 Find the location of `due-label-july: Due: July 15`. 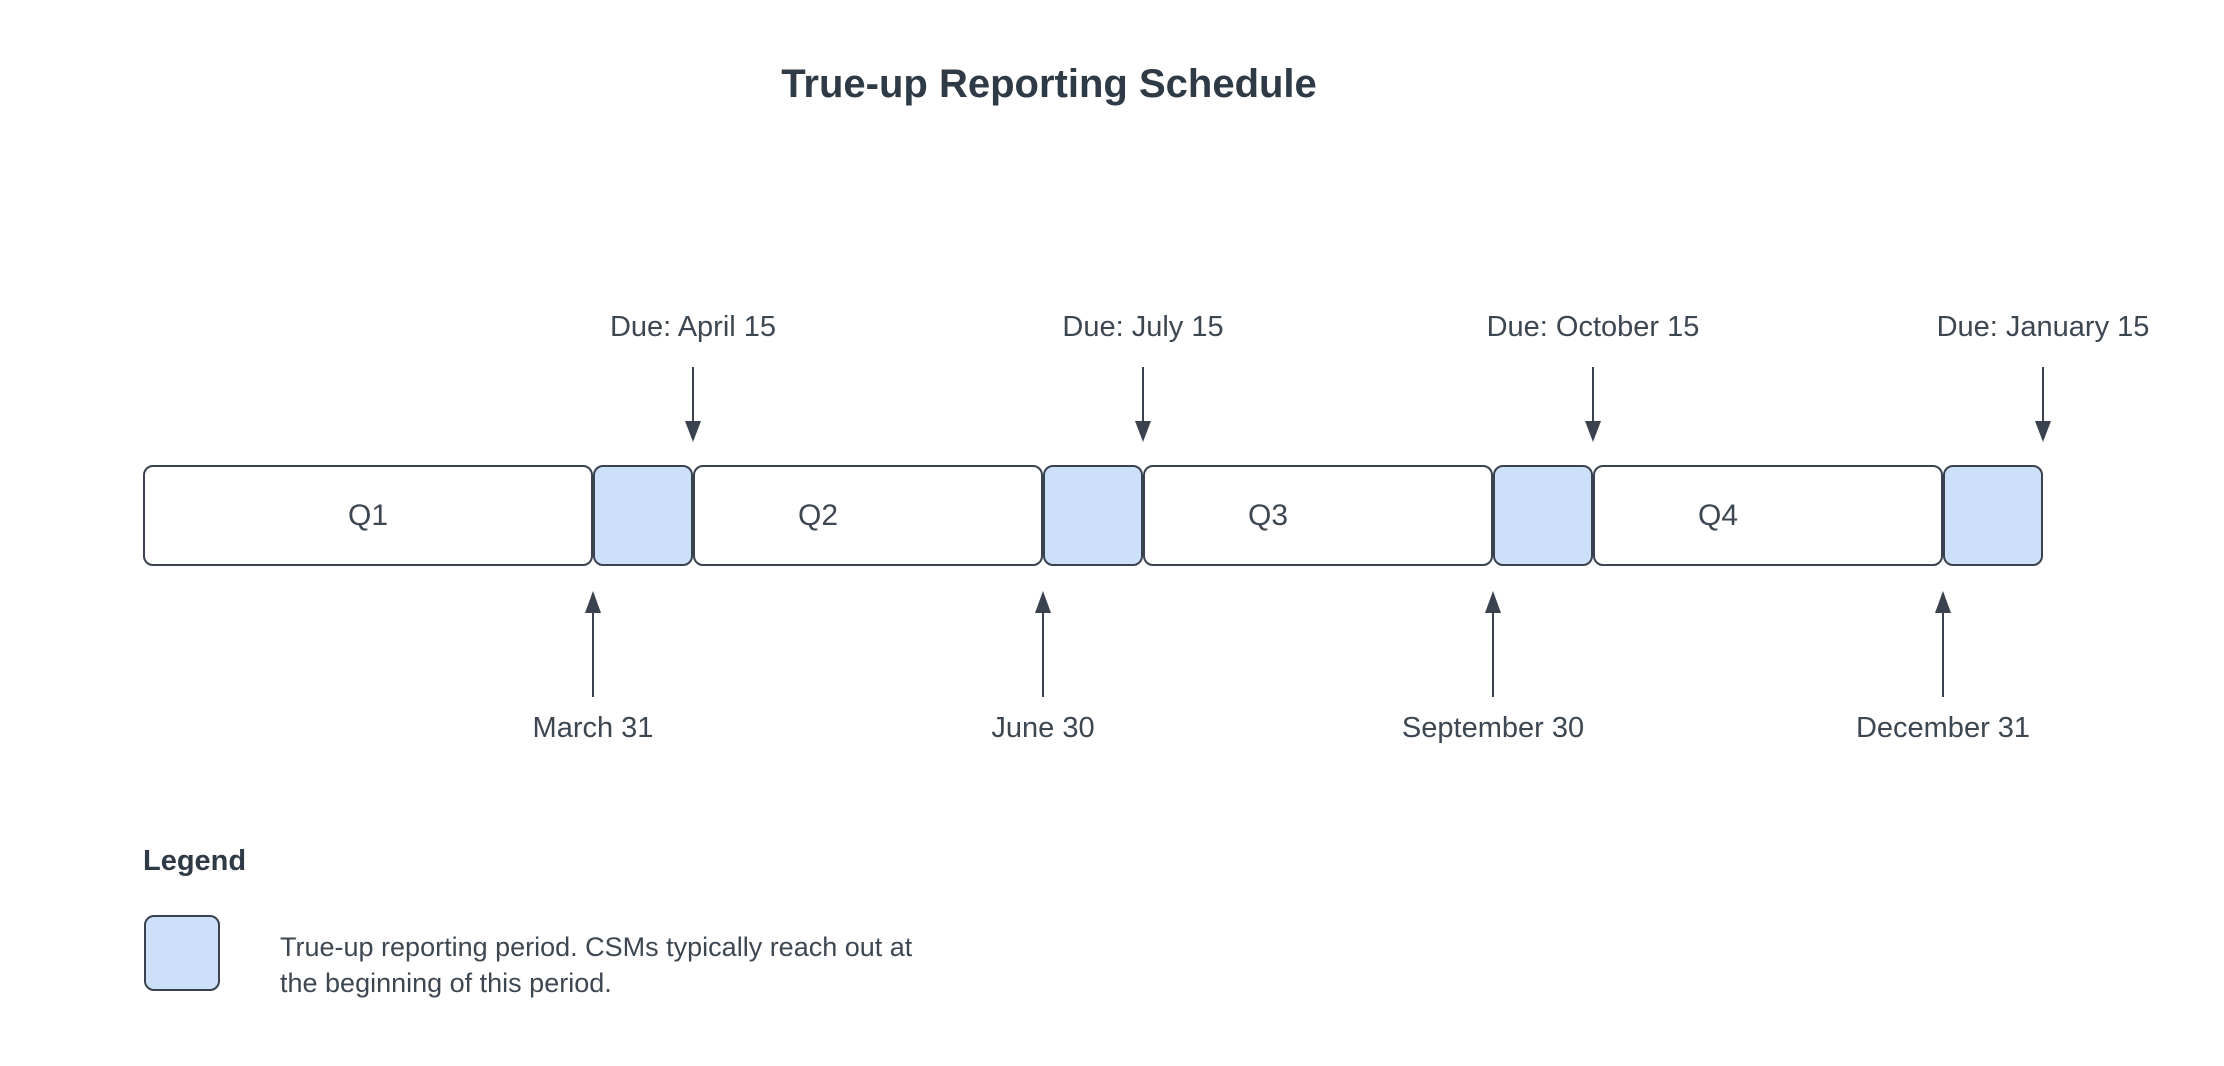

due-label-july: Due: July 15 is located at coordinates (1143, 327).